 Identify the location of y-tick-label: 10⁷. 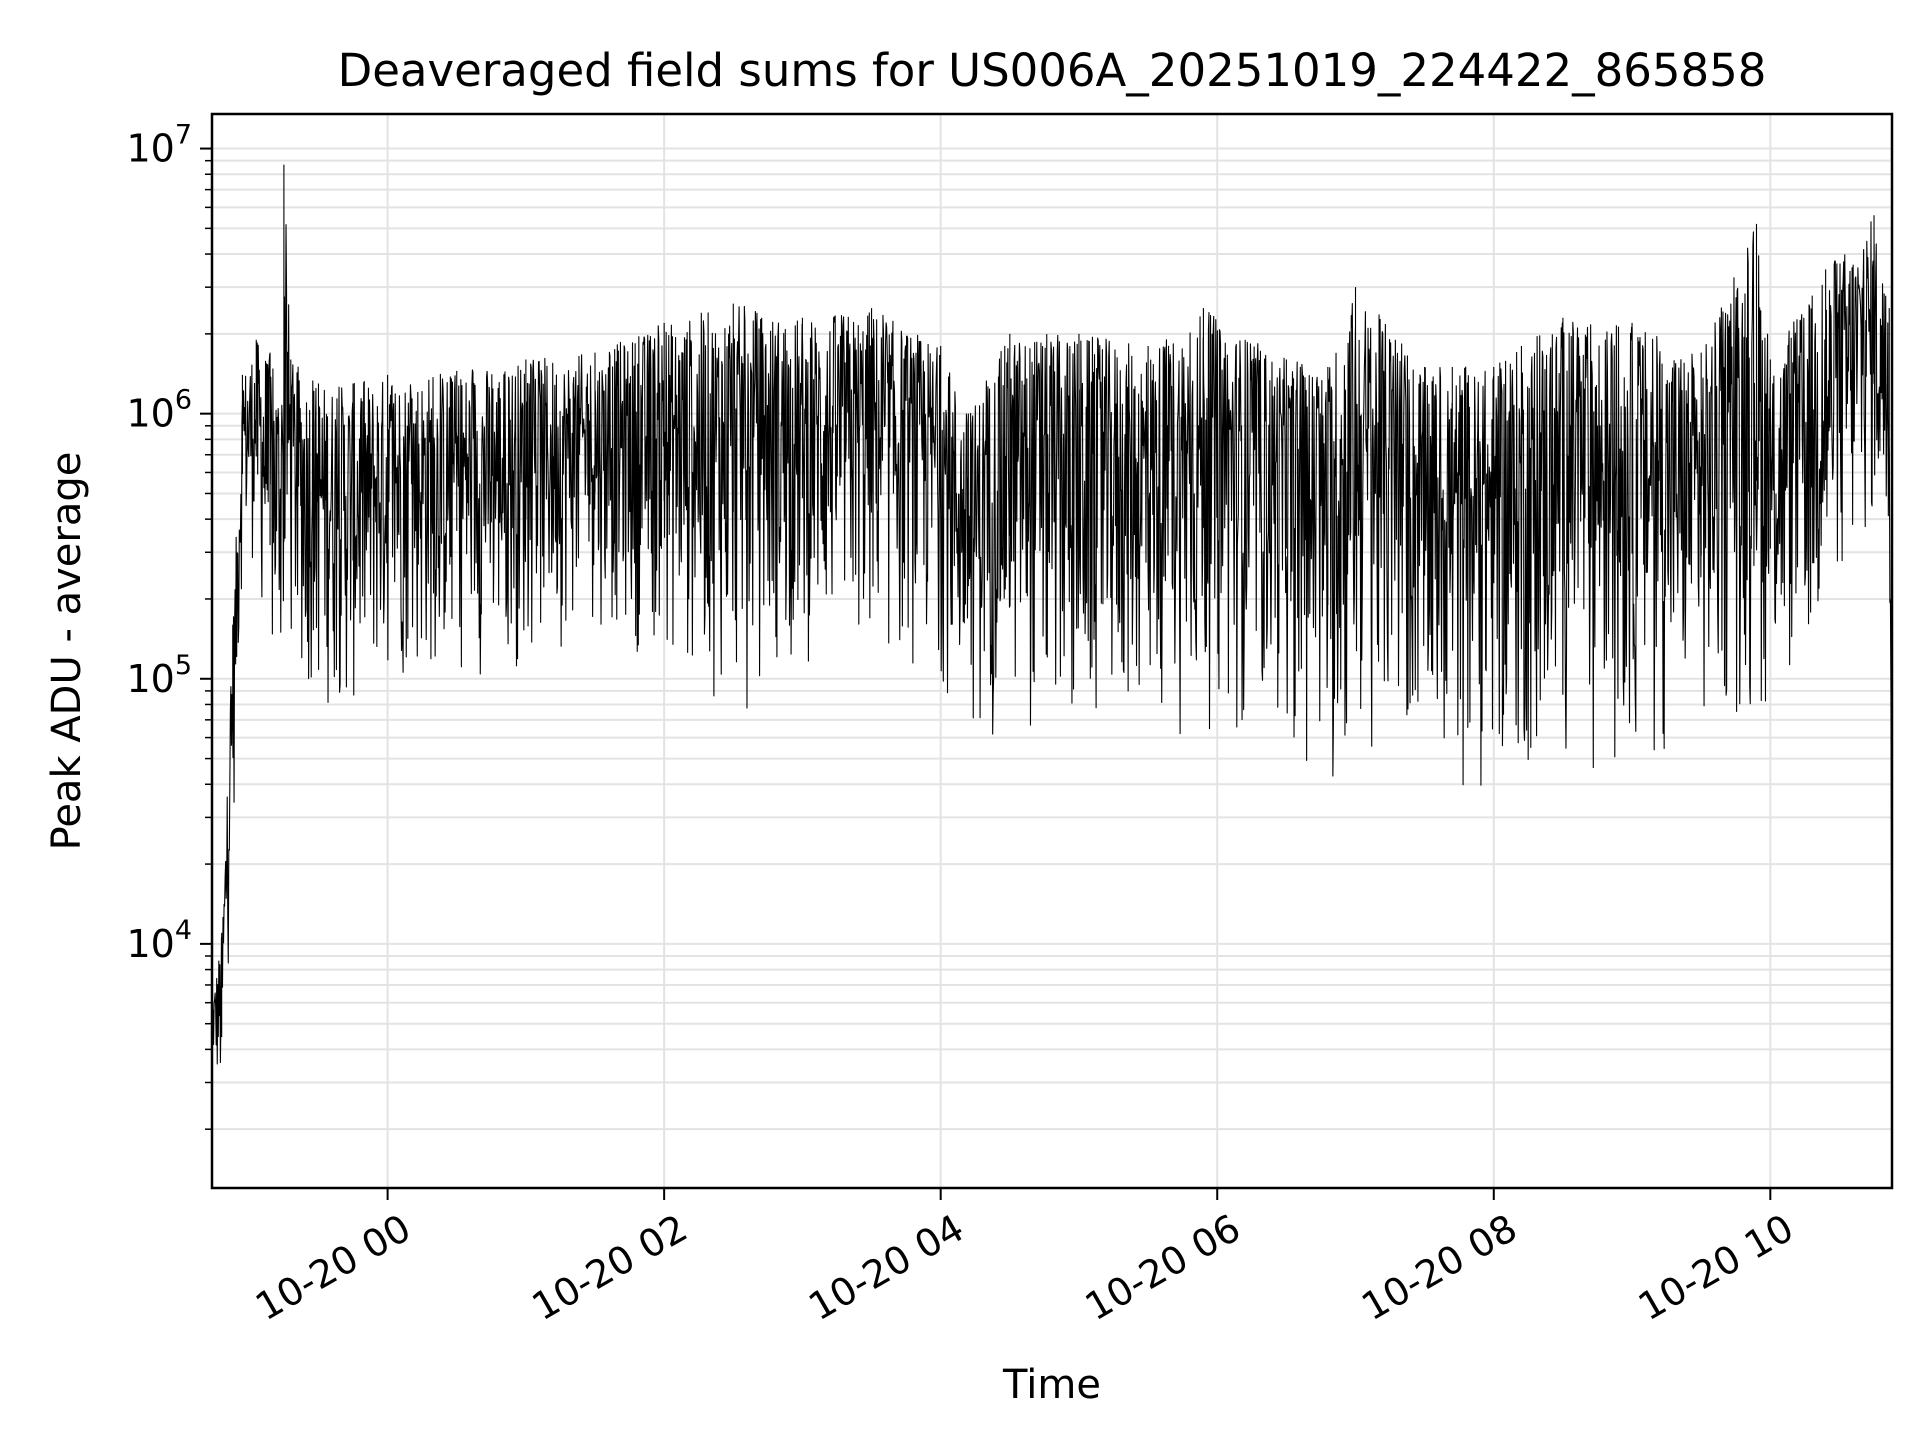
(159, 145).